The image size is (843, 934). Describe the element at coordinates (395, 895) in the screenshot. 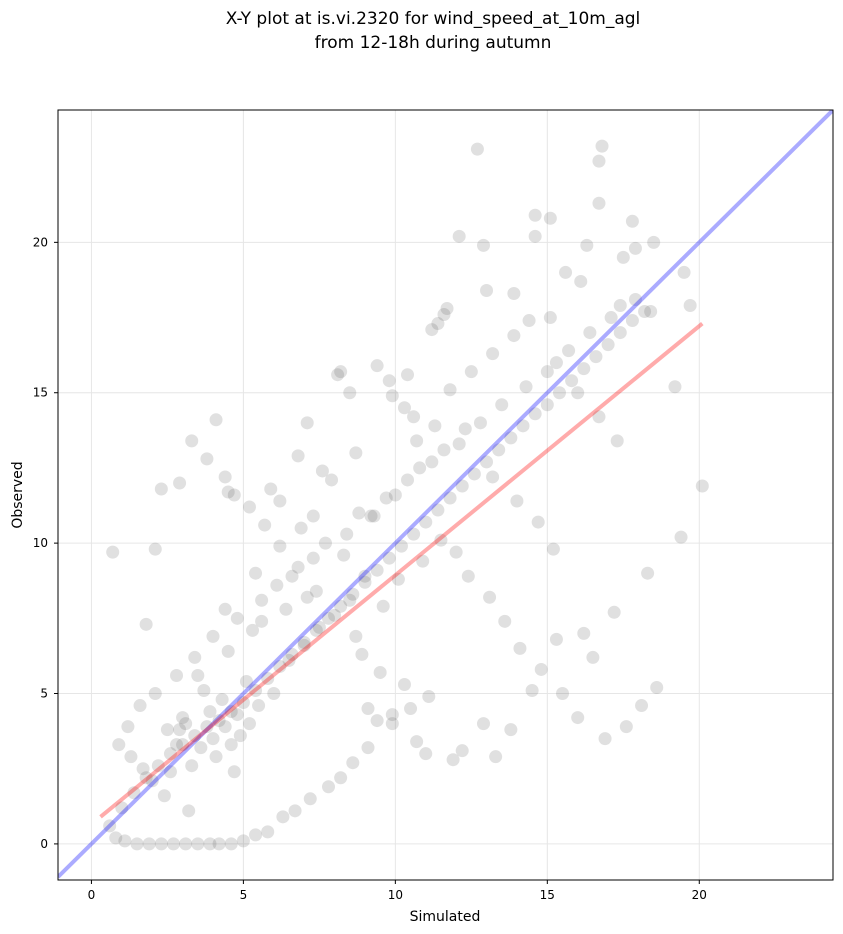

I see `x-tick-label: 10` at that location.